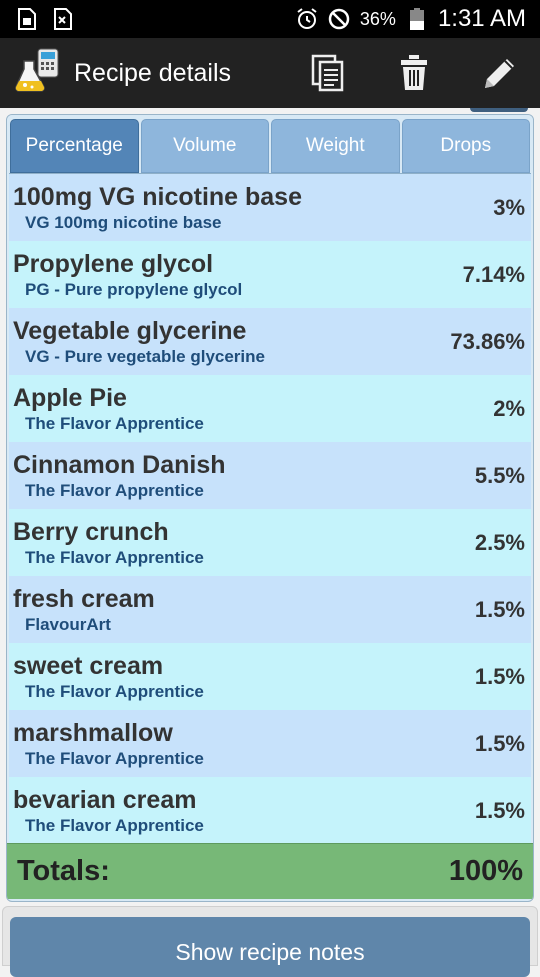 The height and width of the screenshot is (977, 540). I want to click on ingredient-percent: 3%, so click(509, 207).